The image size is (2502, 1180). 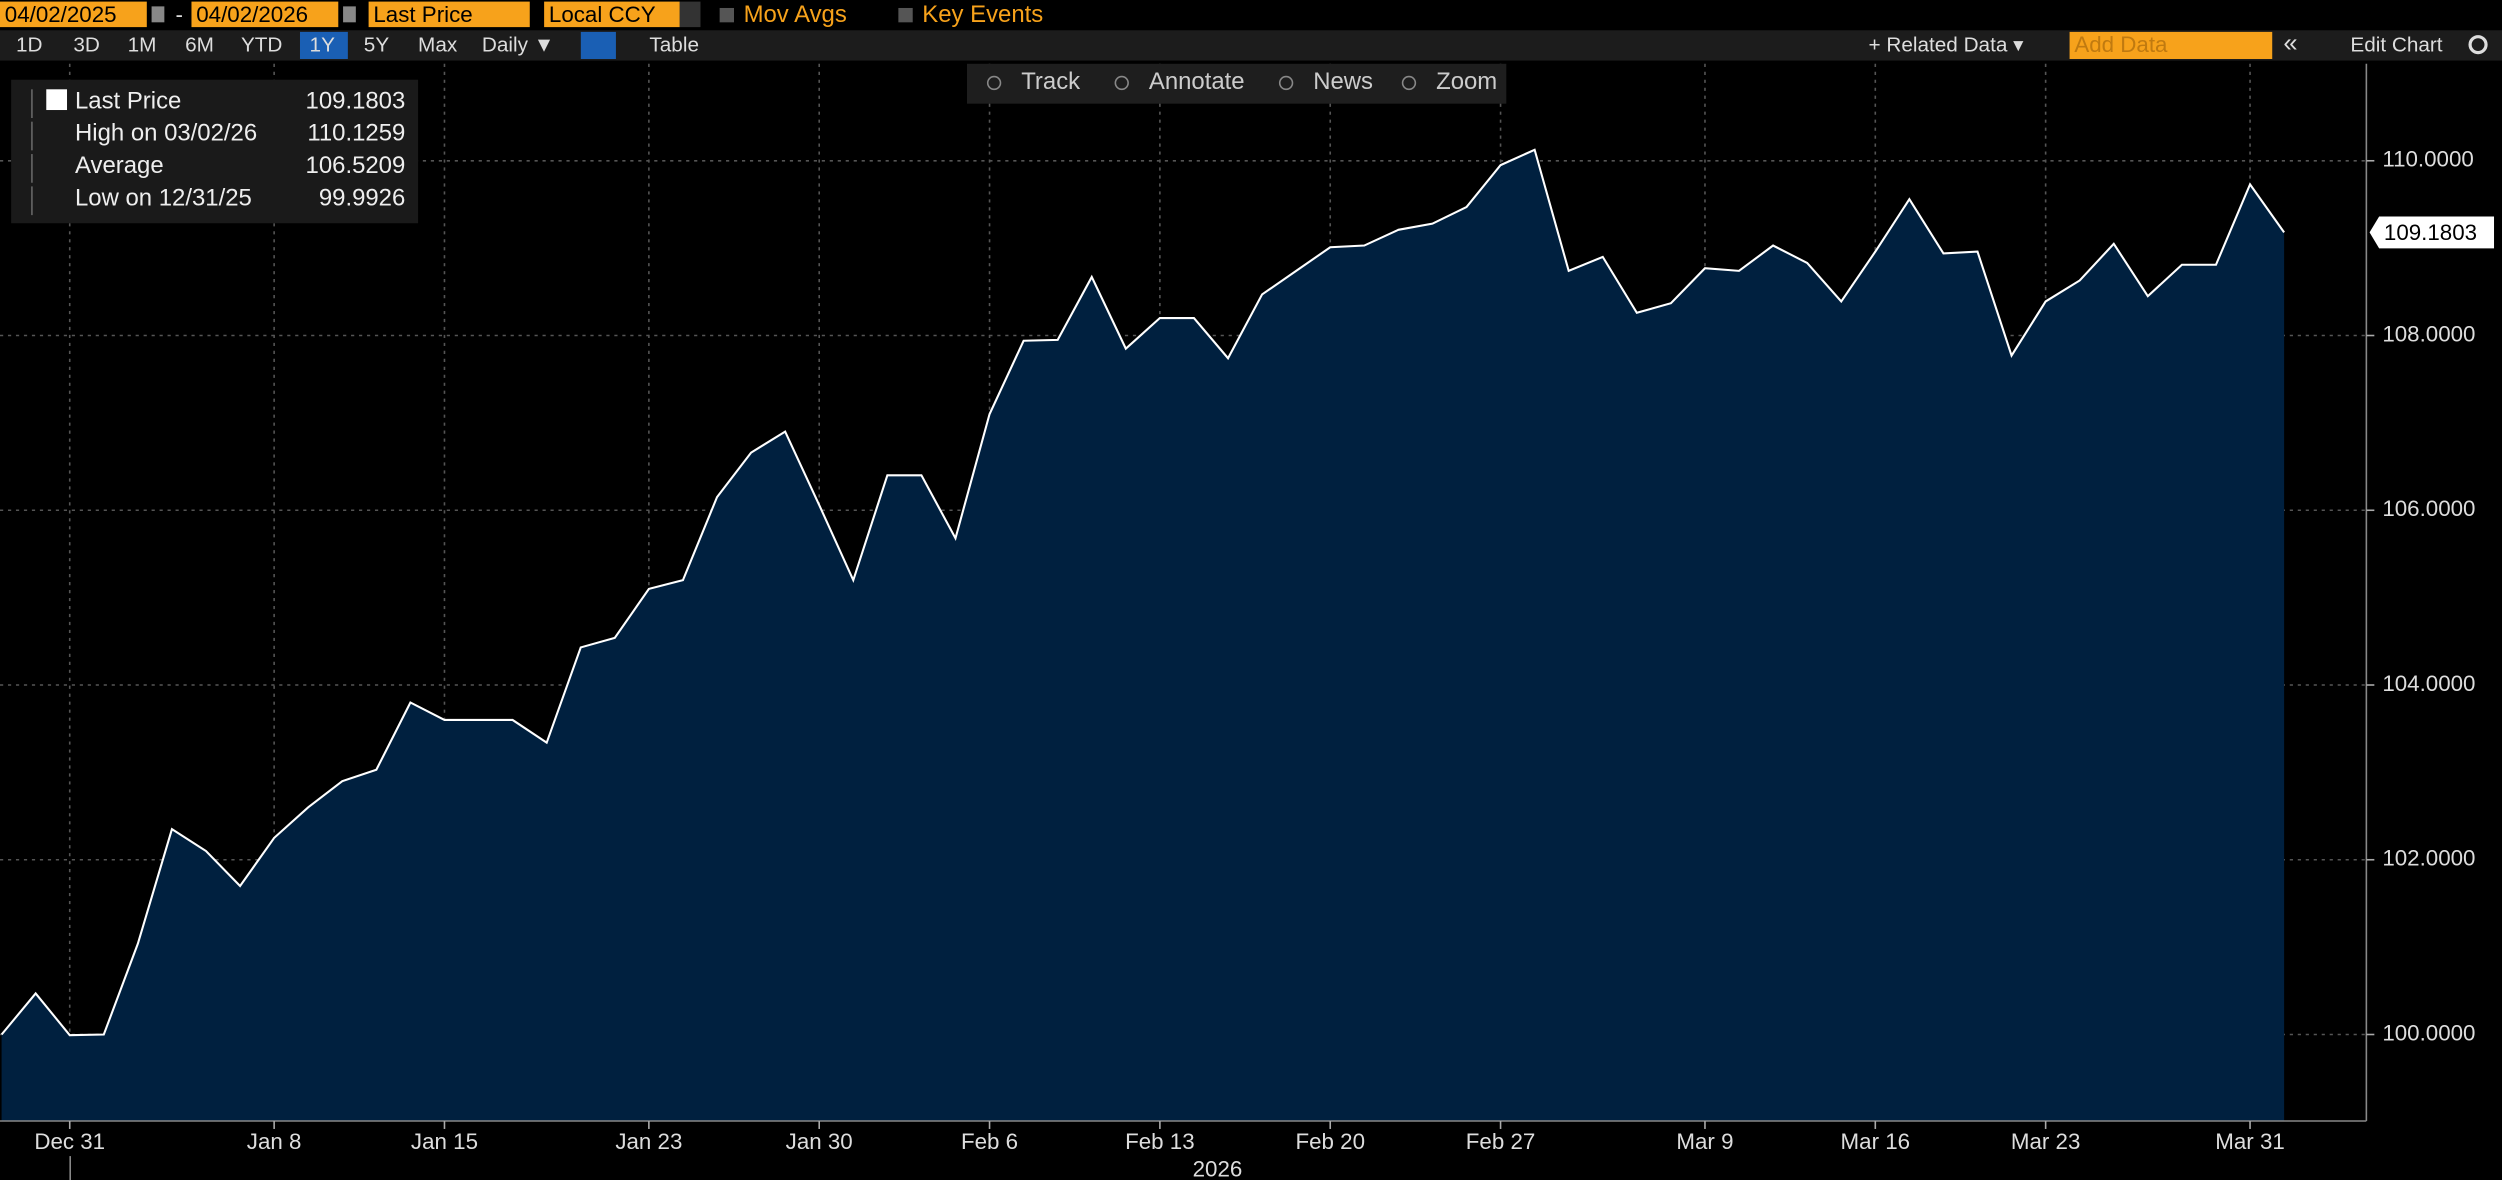 I want to click on start-date-box, so click(x=73, y=14).